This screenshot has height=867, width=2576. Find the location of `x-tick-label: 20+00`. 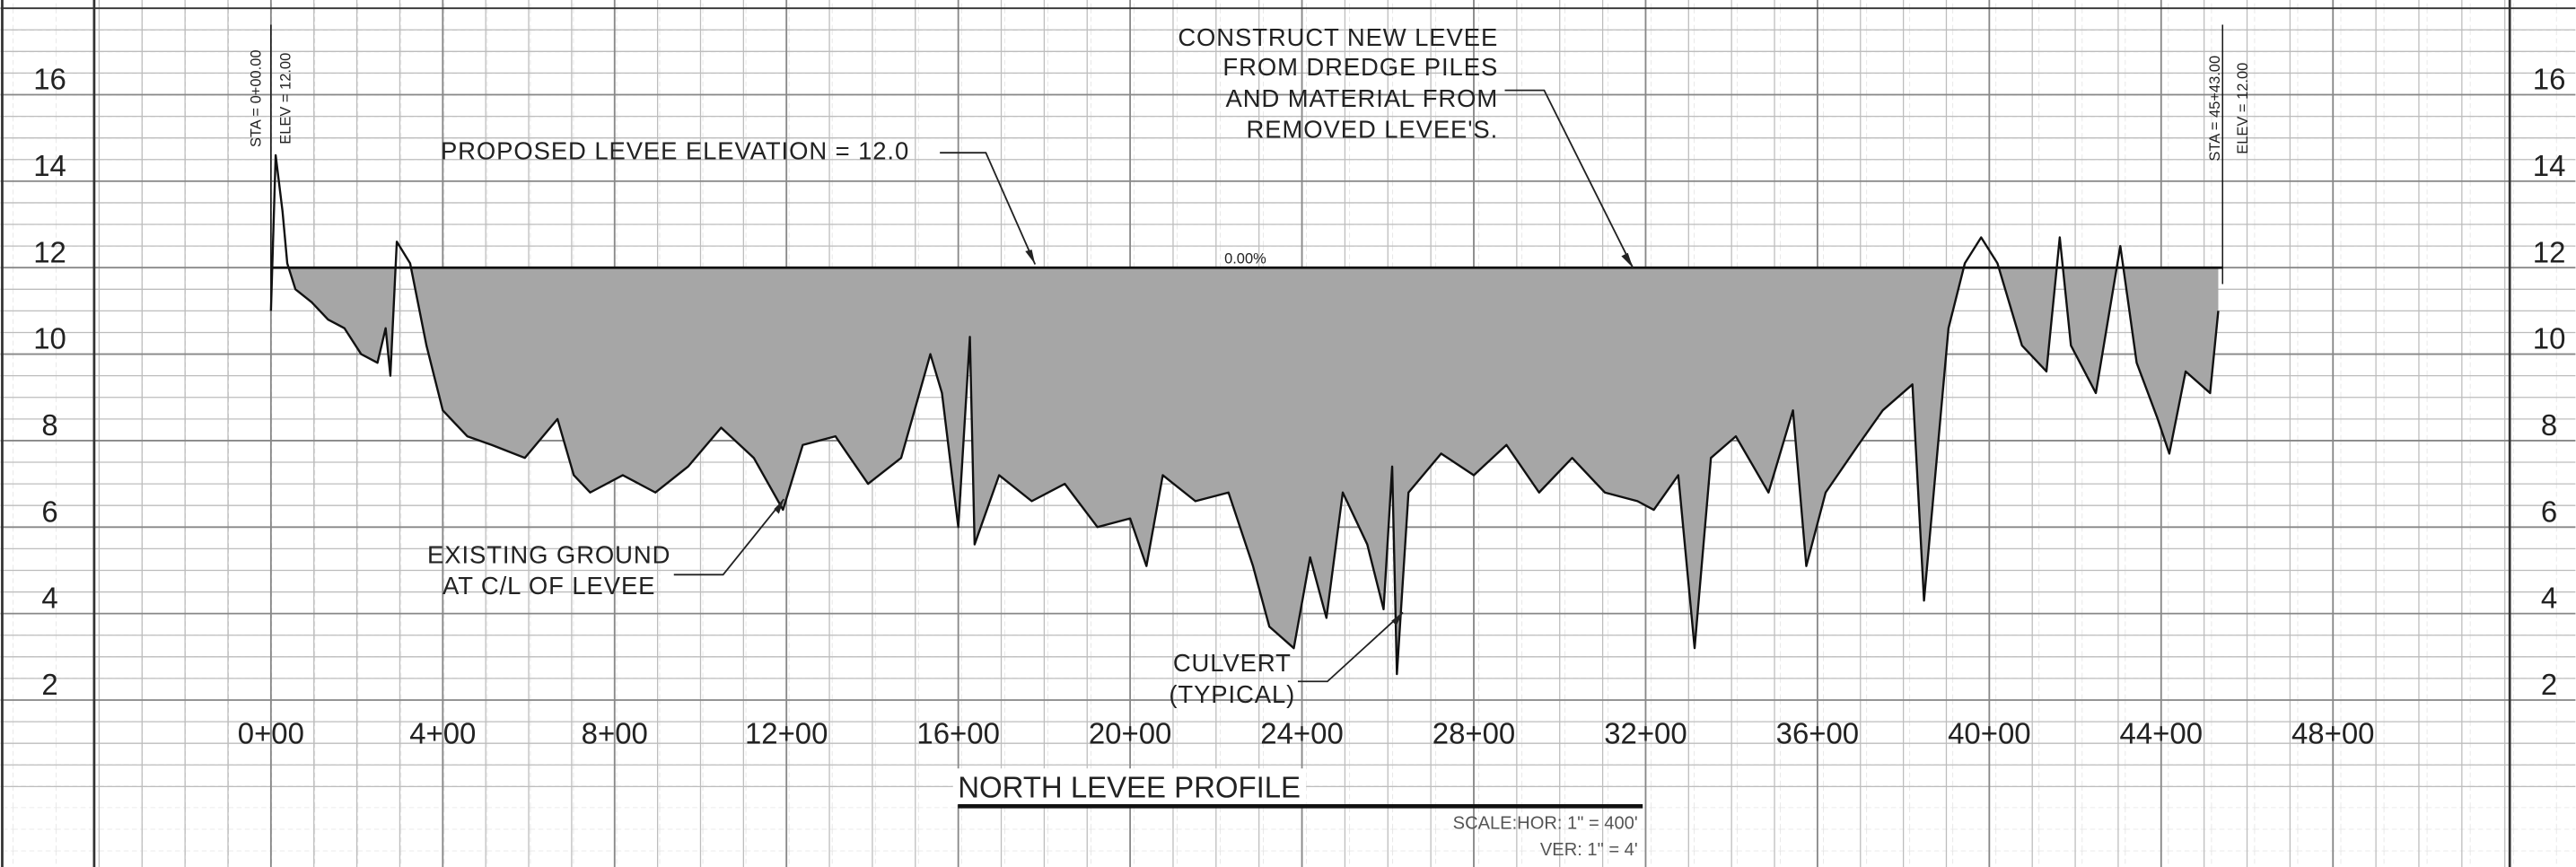

x-tick-label: 20+00 is located at coordinates (1130, 732).